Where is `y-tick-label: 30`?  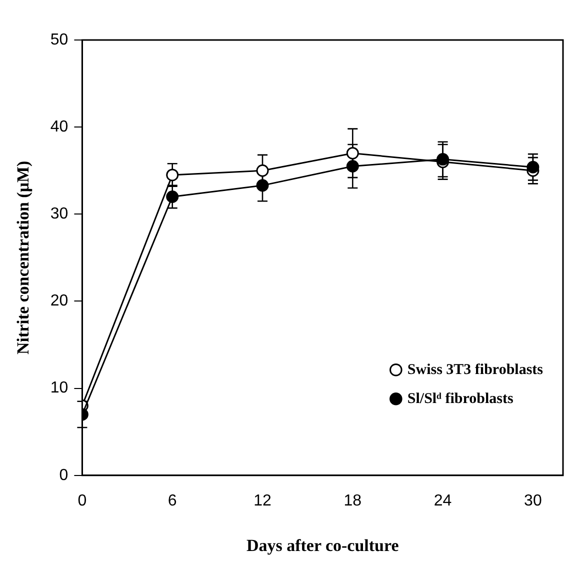
y-tick-label: 30 is located at coordinates (59, 214).